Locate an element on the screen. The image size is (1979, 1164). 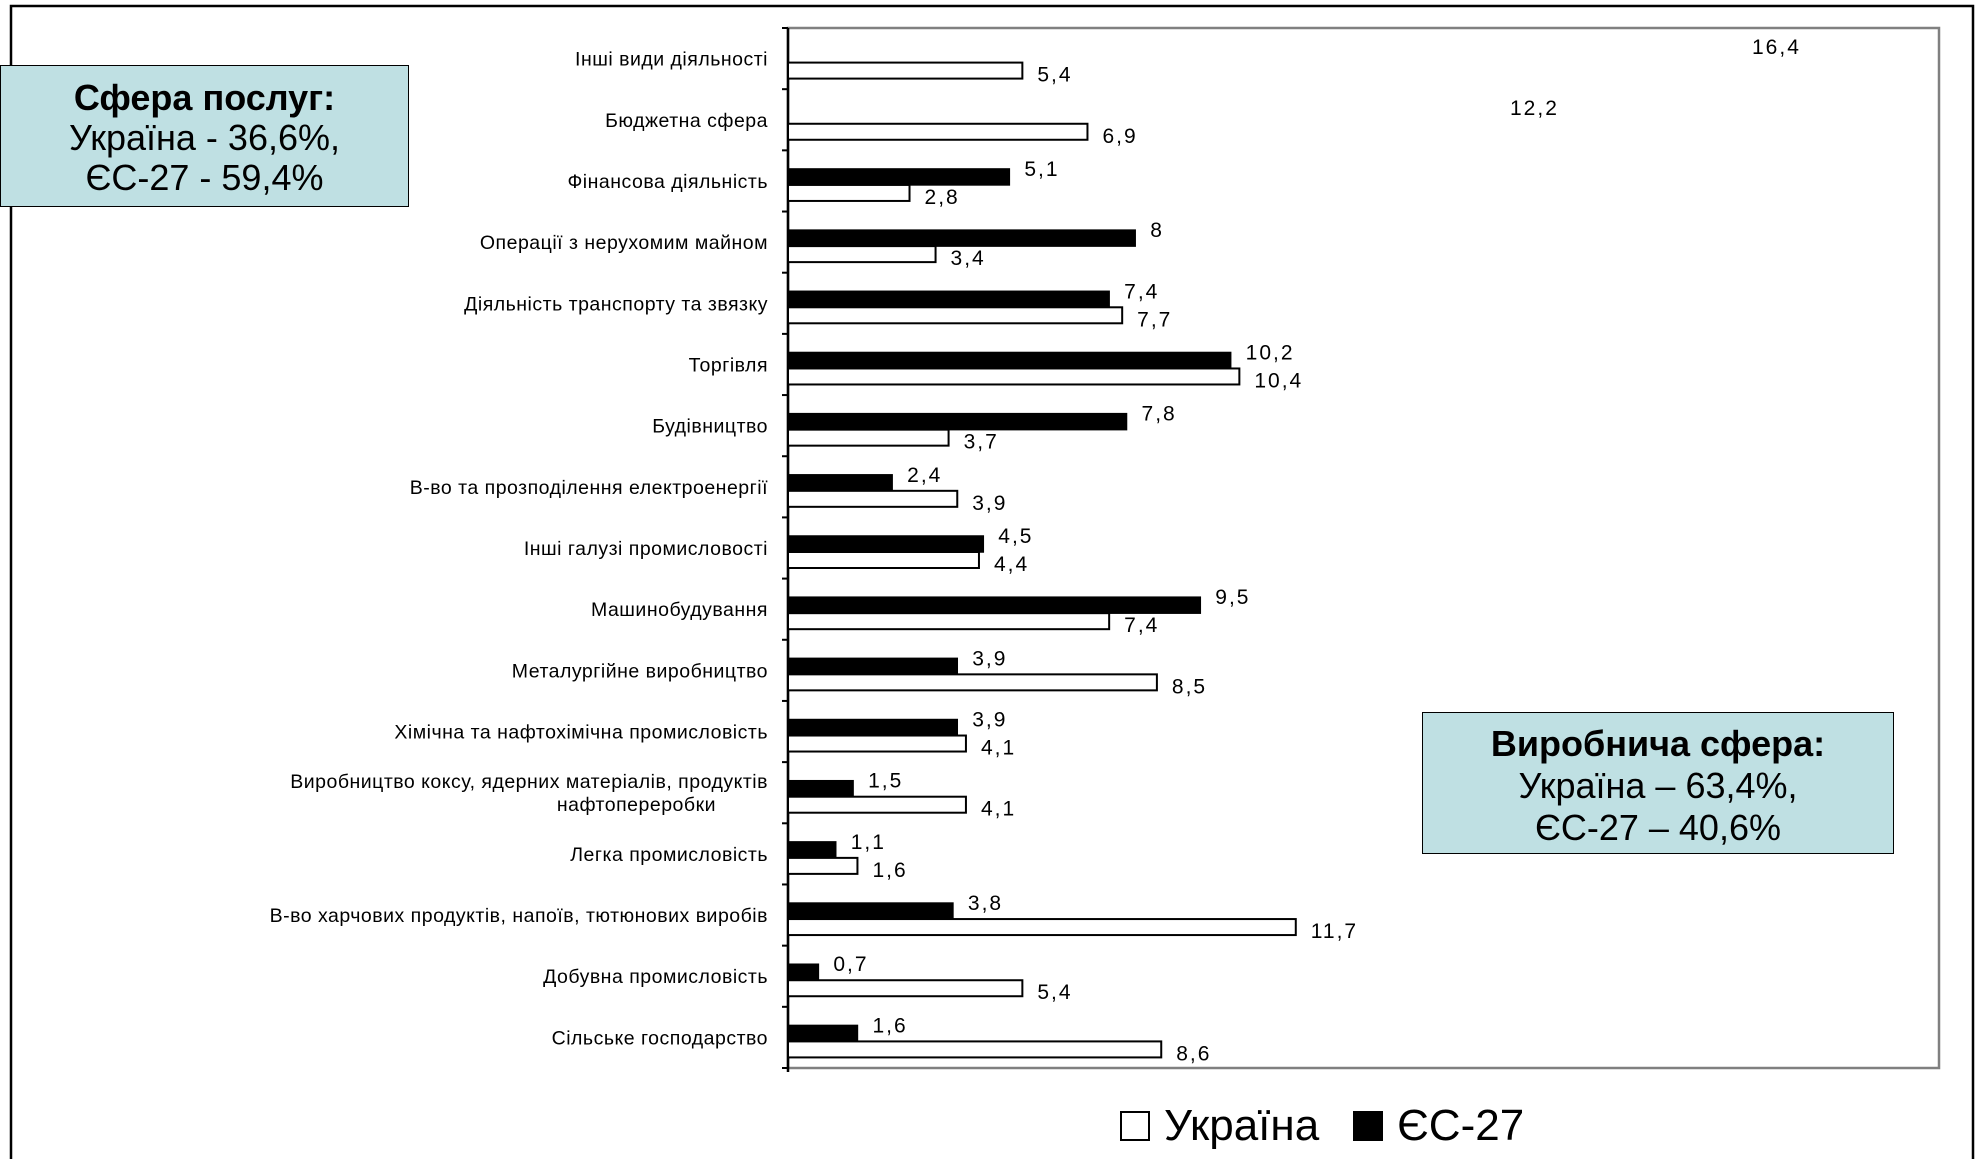
category-label-line: Хімічна та нафтохімічна промисловість is located at coordinates (581, 733).